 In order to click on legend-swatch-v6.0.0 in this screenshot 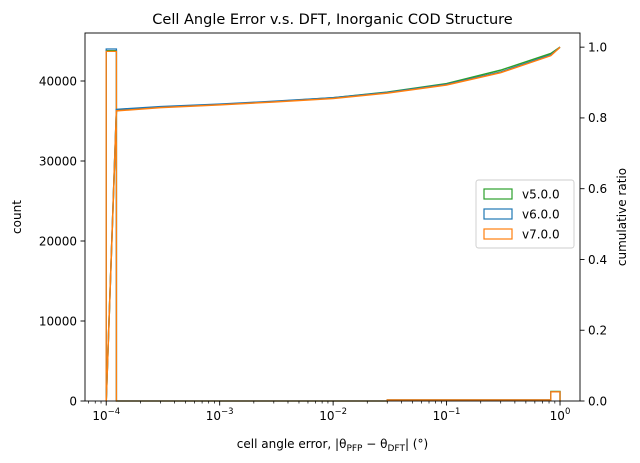, I will do `click(498, 214)`.